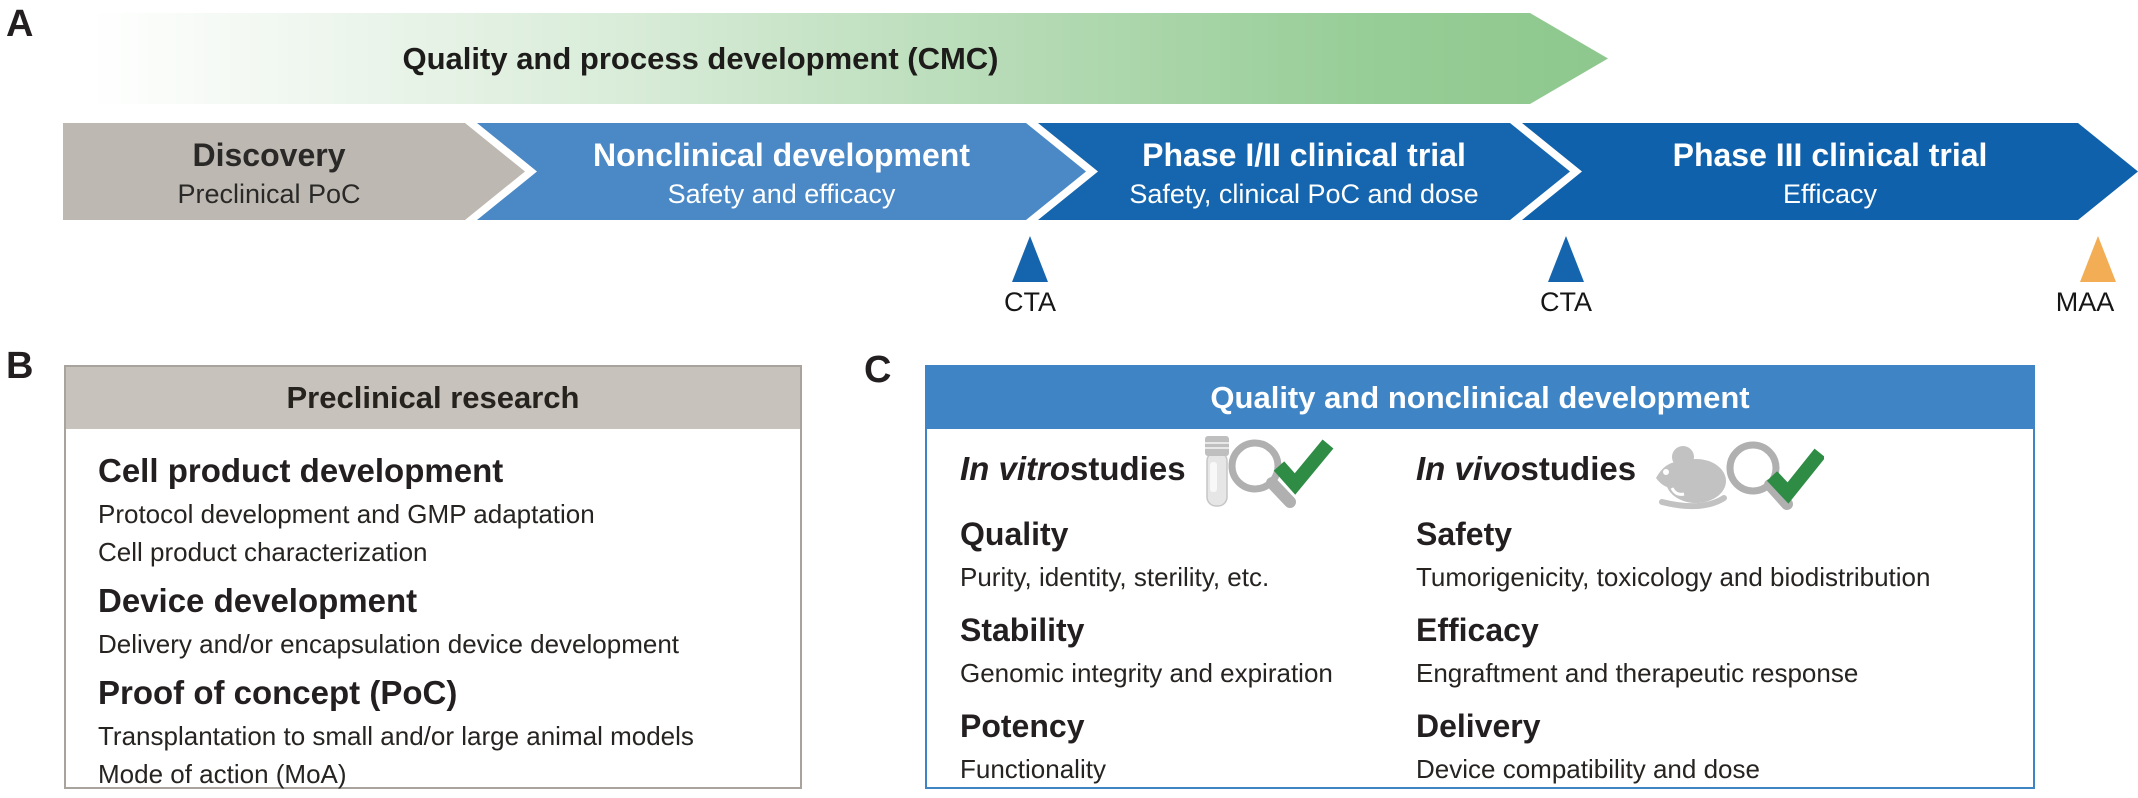  What do you see at coordinates (1692, 478) in the screenshot?
I see `mouse-icon` at bounding box center [1692, 478].